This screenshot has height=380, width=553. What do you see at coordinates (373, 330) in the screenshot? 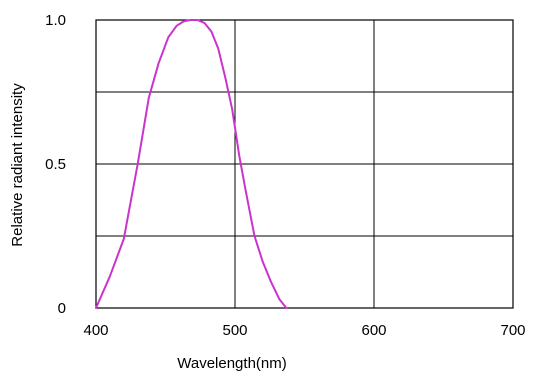
I see `x-tick-label: 600` at bounding box center [373, 330].